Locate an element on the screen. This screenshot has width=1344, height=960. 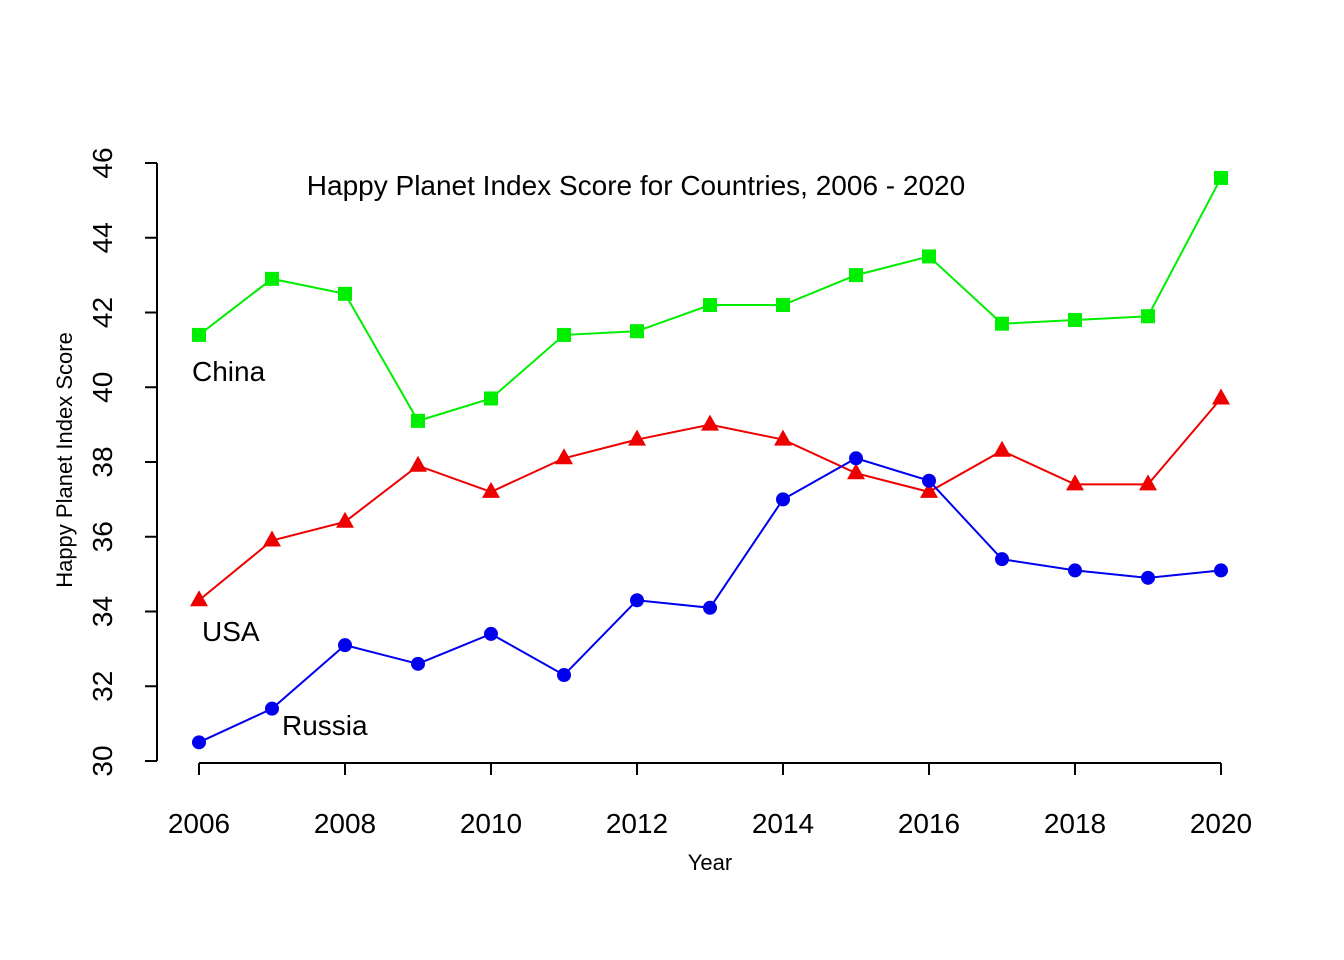
y-tick-label: 34 is located at coordinates (102, 611).